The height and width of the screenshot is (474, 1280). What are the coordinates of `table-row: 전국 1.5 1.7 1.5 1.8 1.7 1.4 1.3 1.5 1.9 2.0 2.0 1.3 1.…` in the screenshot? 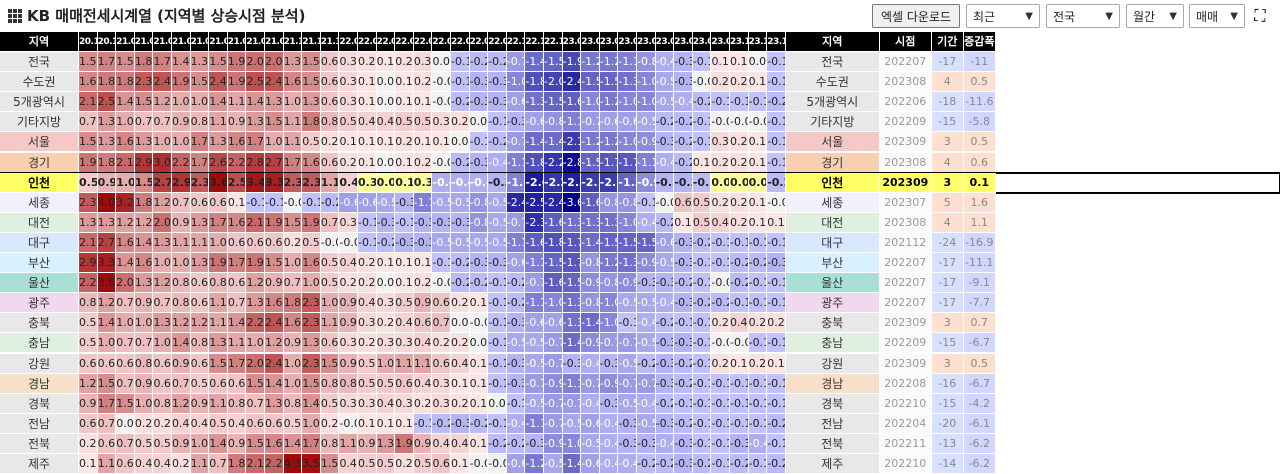 It's located at (640, 62).